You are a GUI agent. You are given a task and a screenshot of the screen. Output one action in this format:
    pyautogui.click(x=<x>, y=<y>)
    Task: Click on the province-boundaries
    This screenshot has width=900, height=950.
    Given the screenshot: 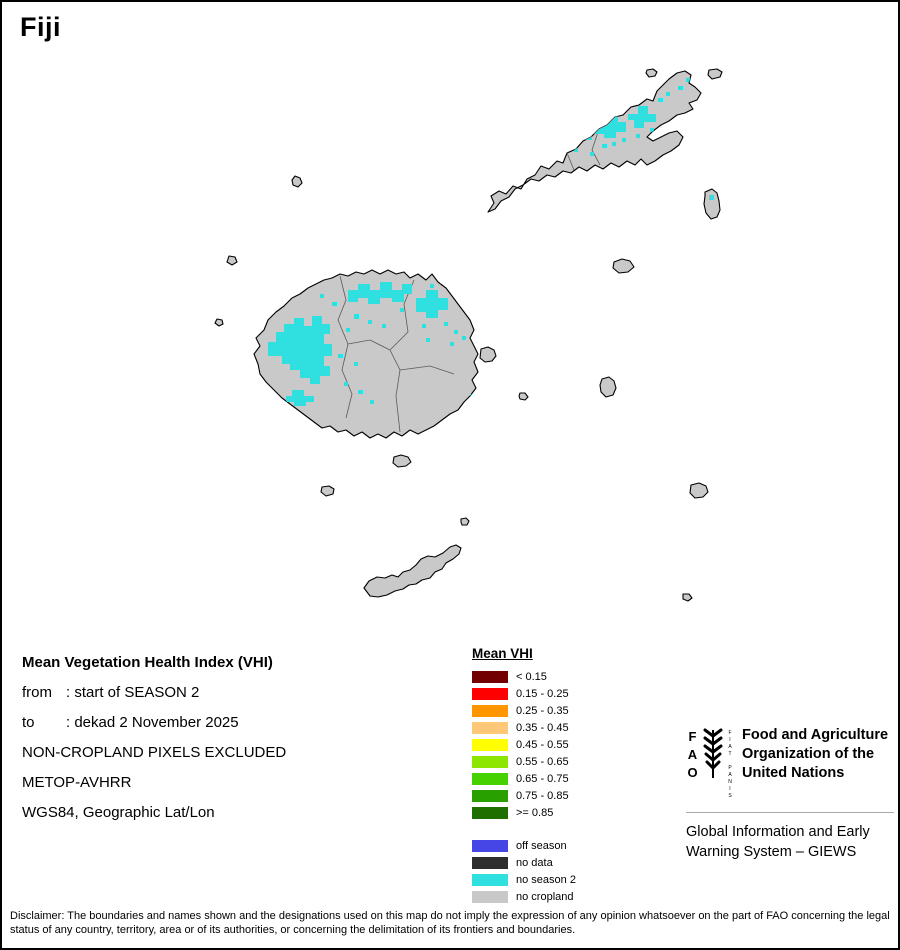 What is the action you would take?
    pyautogui.click(x=469, y=280)
    